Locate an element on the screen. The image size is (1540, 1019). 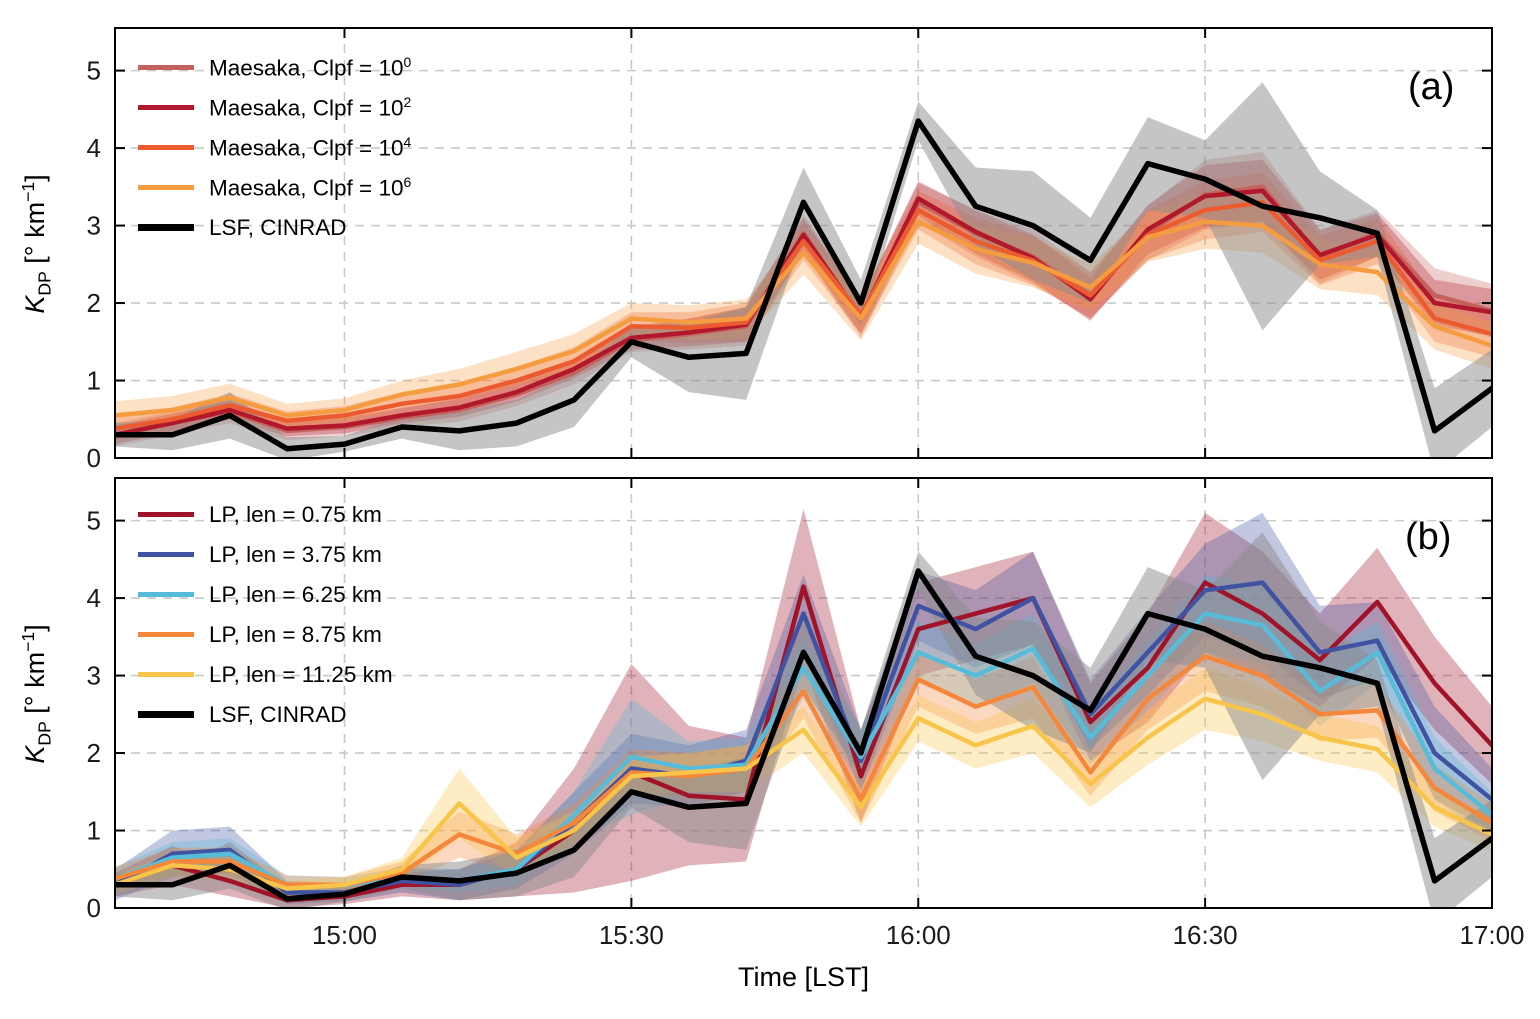
legend-label: LP, len = 6.25 km is located at coordinates (295, 594).